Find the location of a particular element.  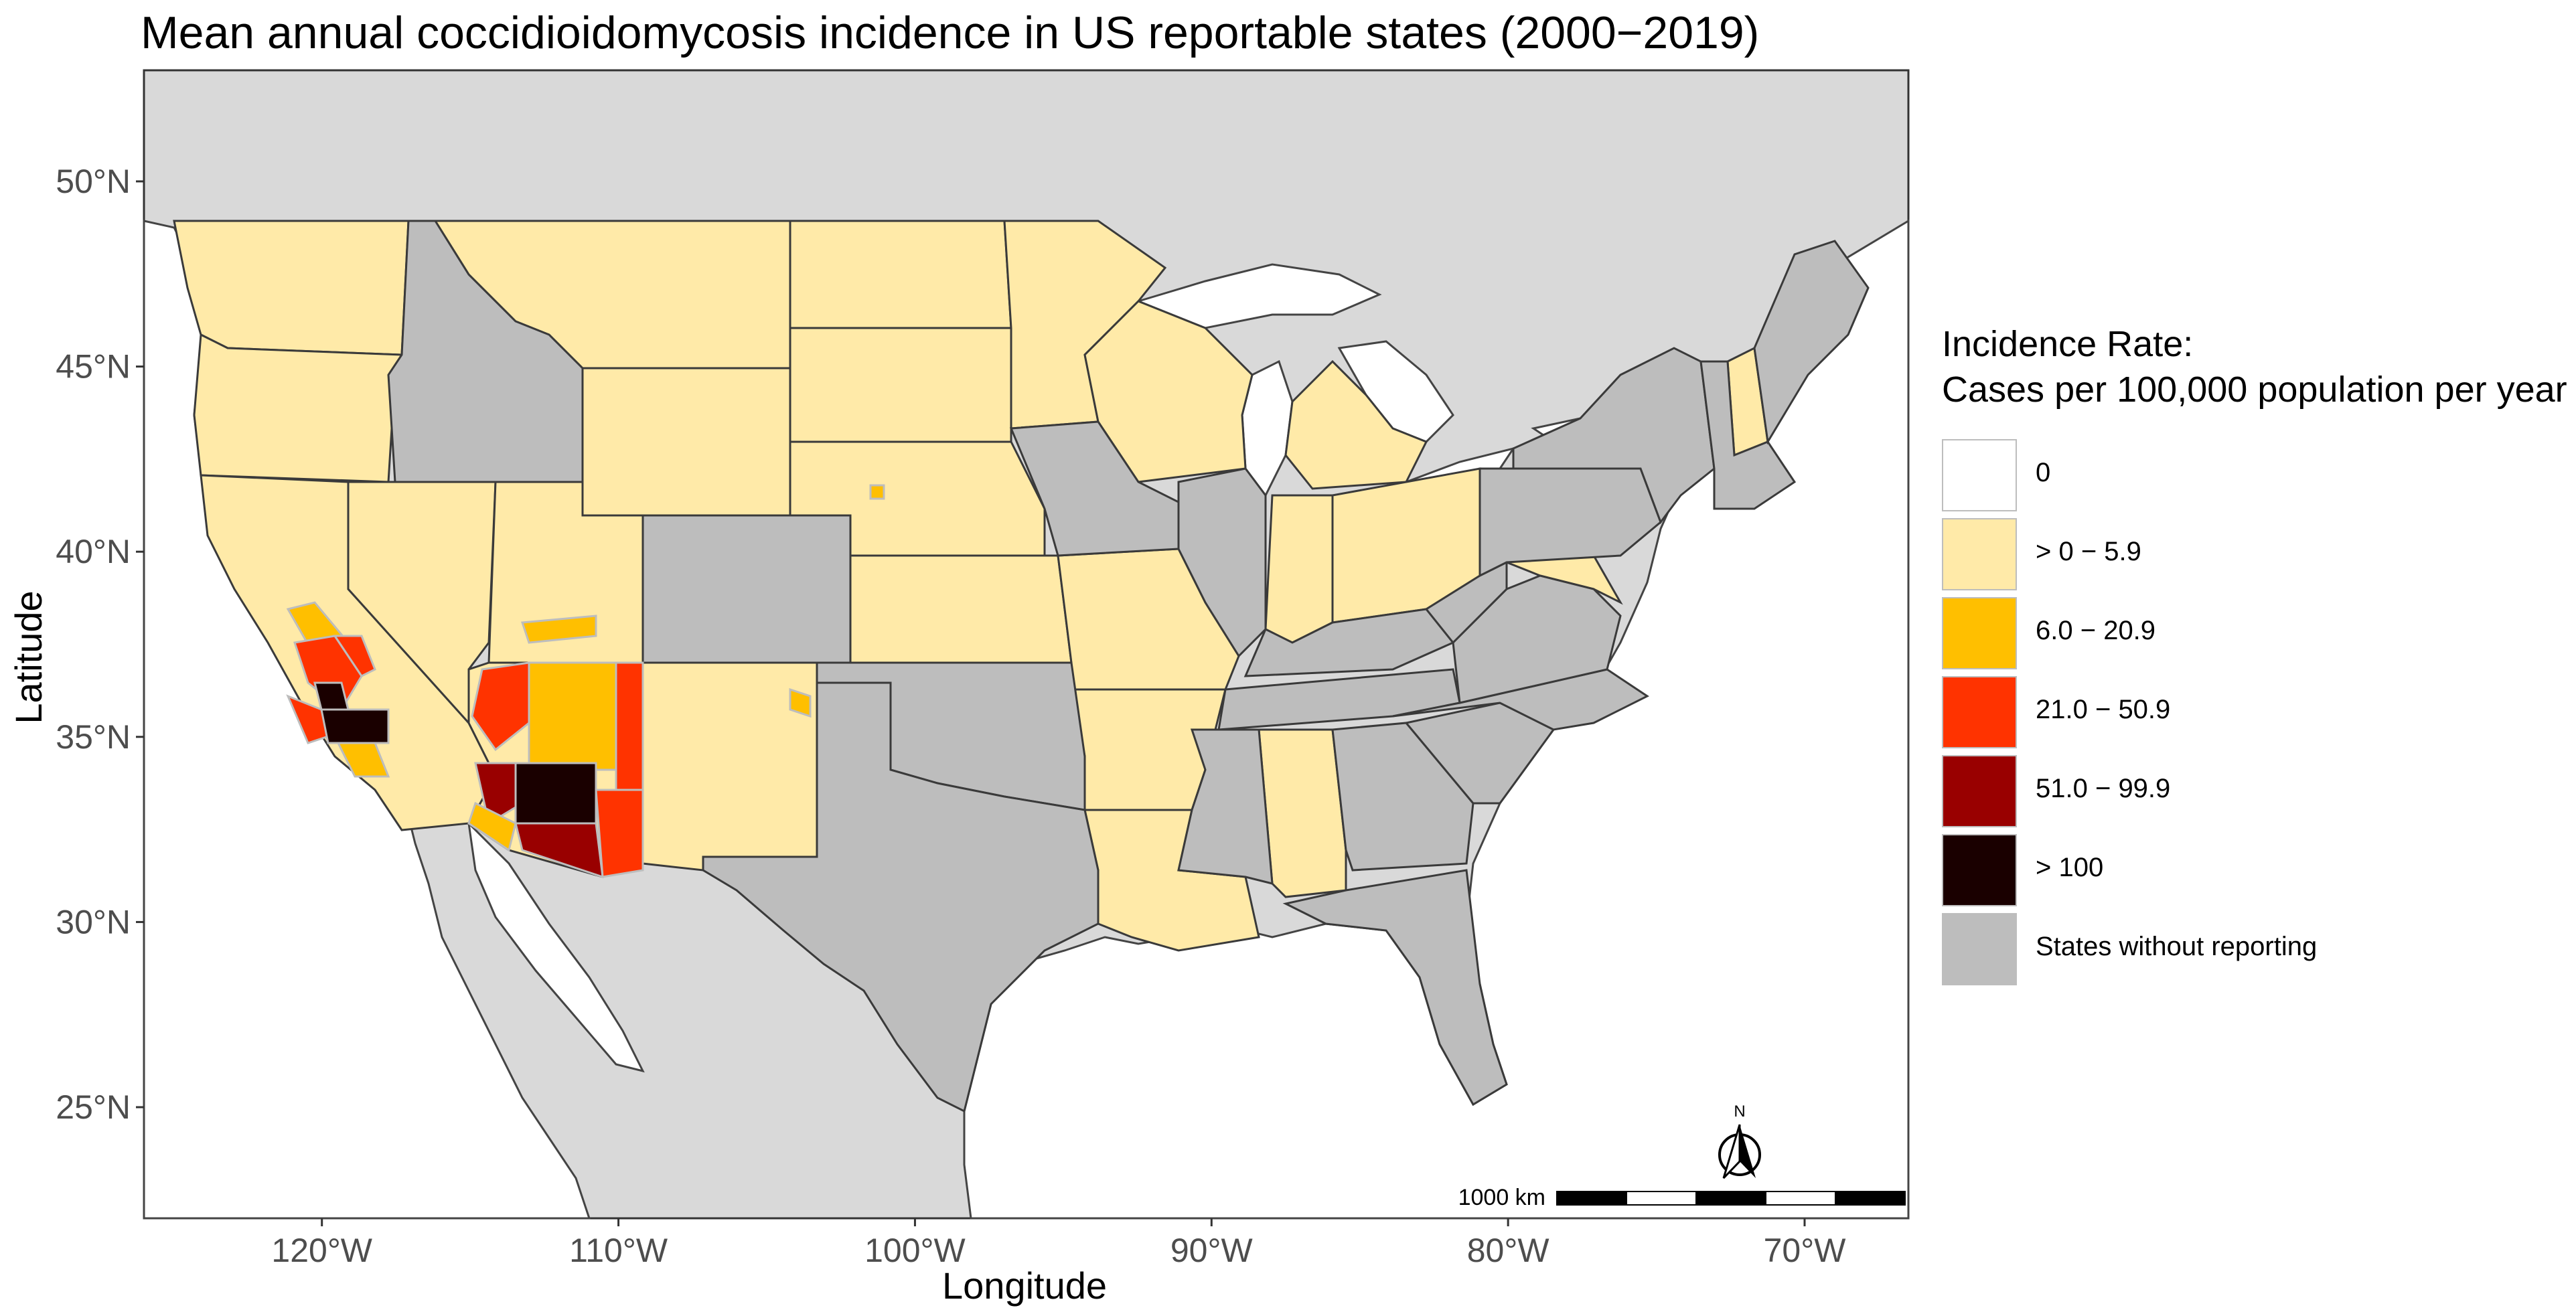

legend-label: 51.0 − 99.9 is located at coordinates (2103, 788).